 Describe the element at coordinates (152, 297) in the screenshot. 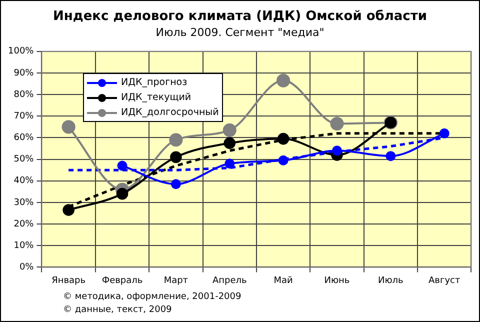

I see `text: © методика, оформление, 2001-2009` at that location.